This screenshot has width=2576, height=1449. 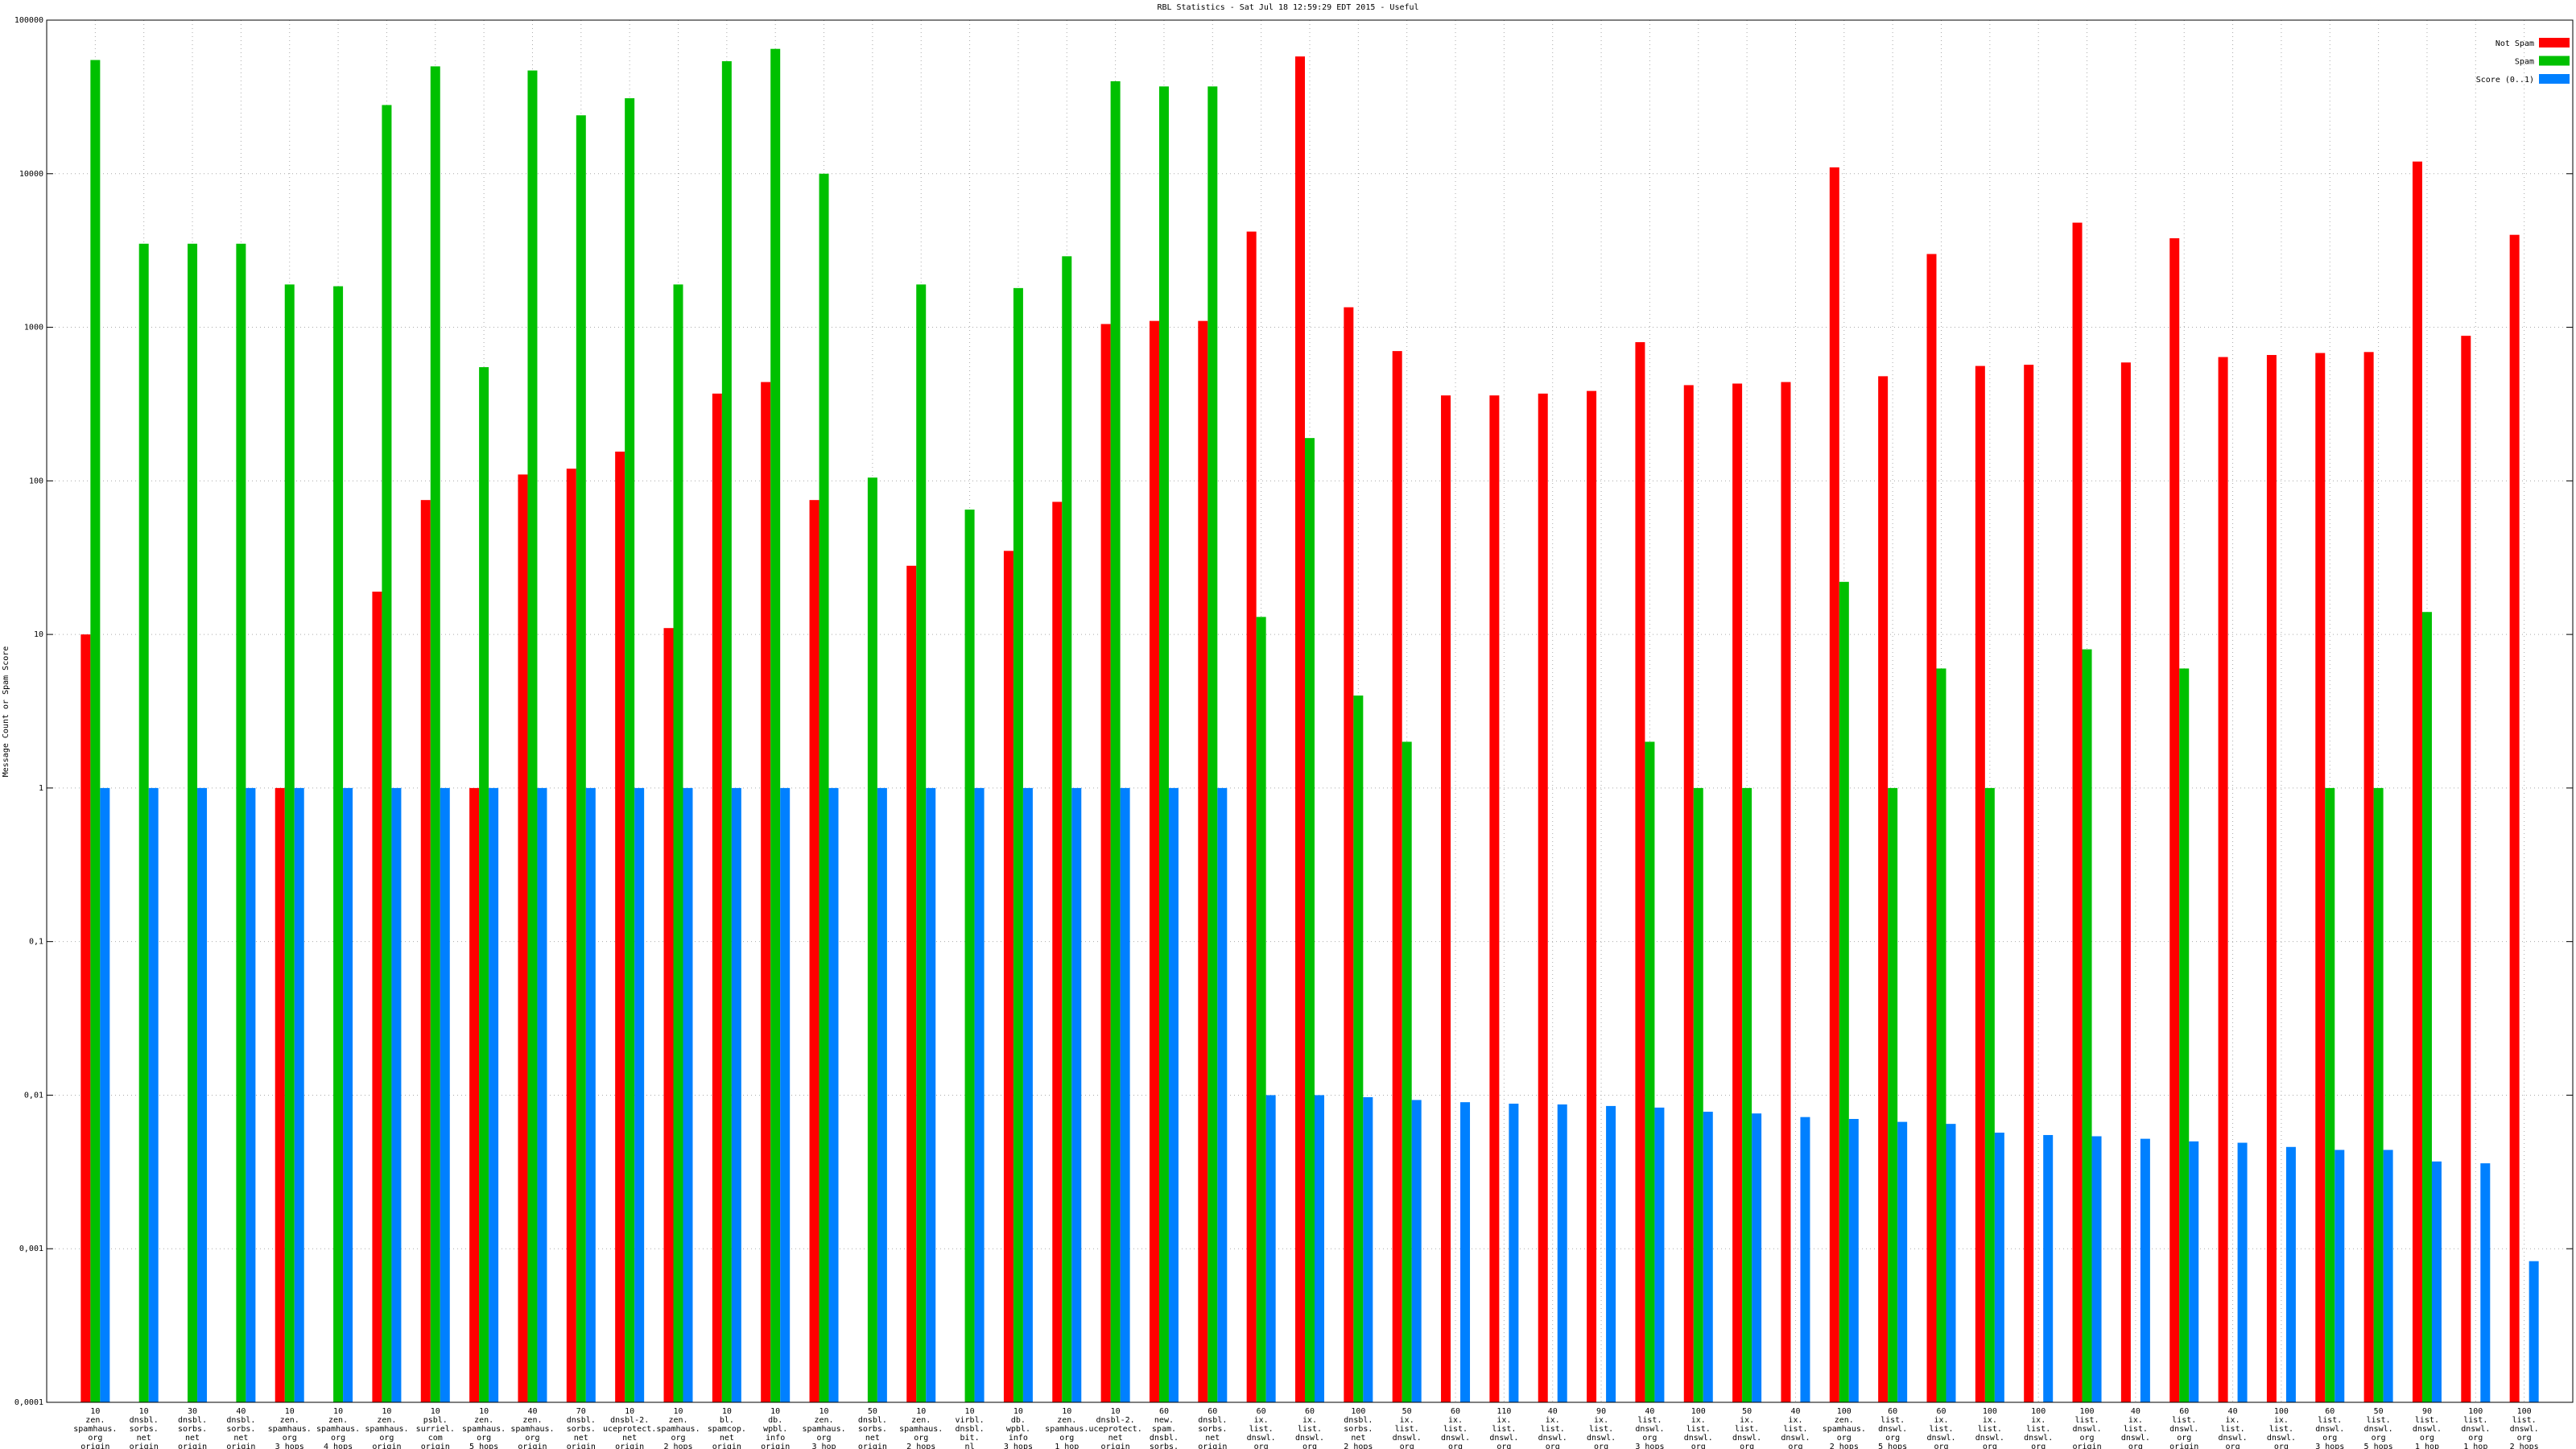 What do you see at coordinates (31, 1249) in the screenshot?
I see `y-tick-label: 0,001` at bounding box center [31, 1249].